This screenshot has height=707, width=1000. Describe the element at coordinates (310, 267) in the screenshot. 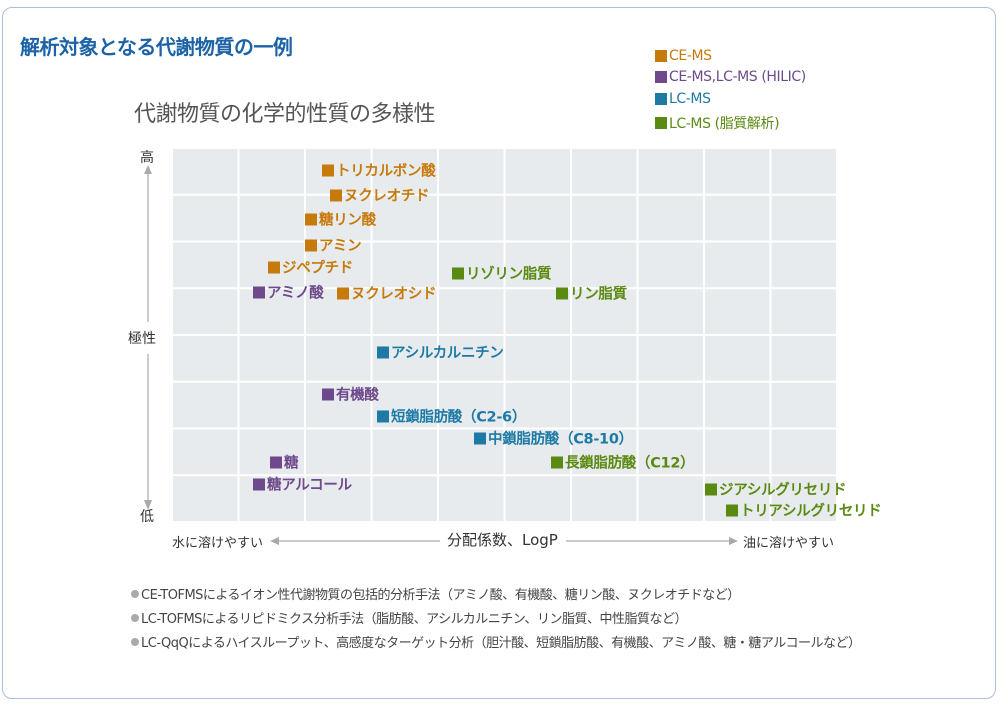

I see `metabolite-dipeptide: ジペプチド` at that location.